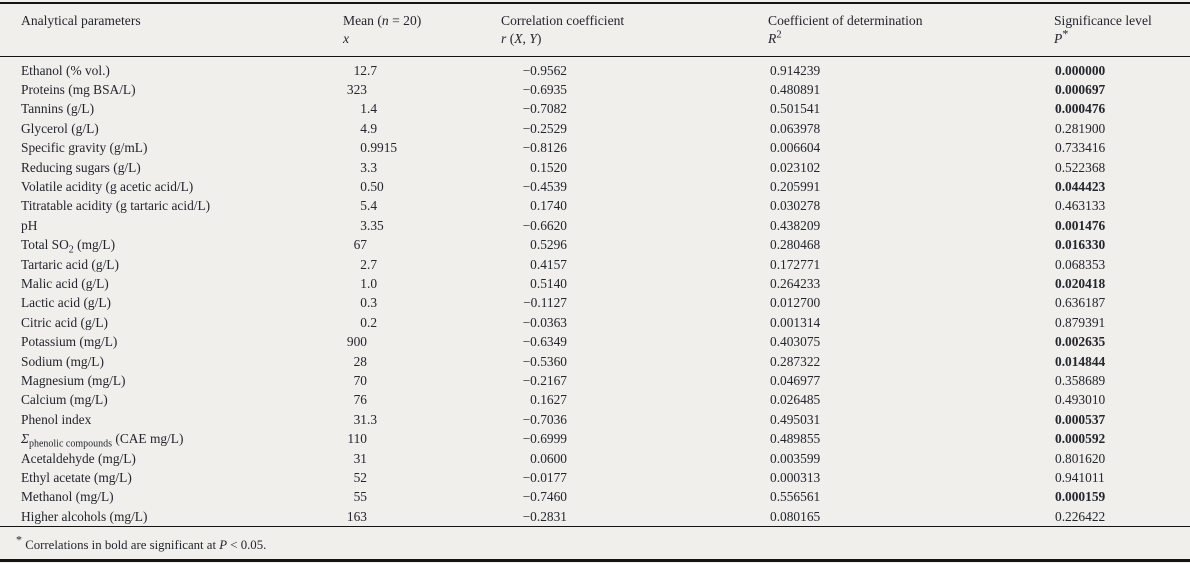  What do you see at coordinates (363, 303) in the screenshot?
I see `mean-integer: 0` at bounding box center [363, 303].